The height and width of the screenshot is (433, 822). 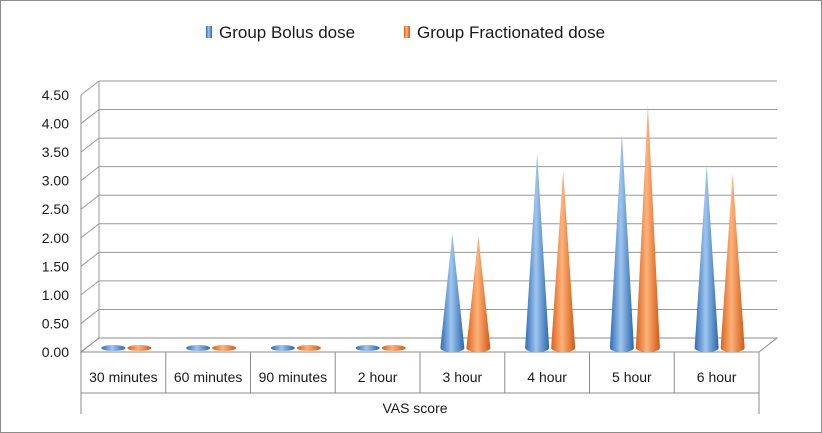 I want to click on y-tick-label: 0.50, so click(x=55, y=323).